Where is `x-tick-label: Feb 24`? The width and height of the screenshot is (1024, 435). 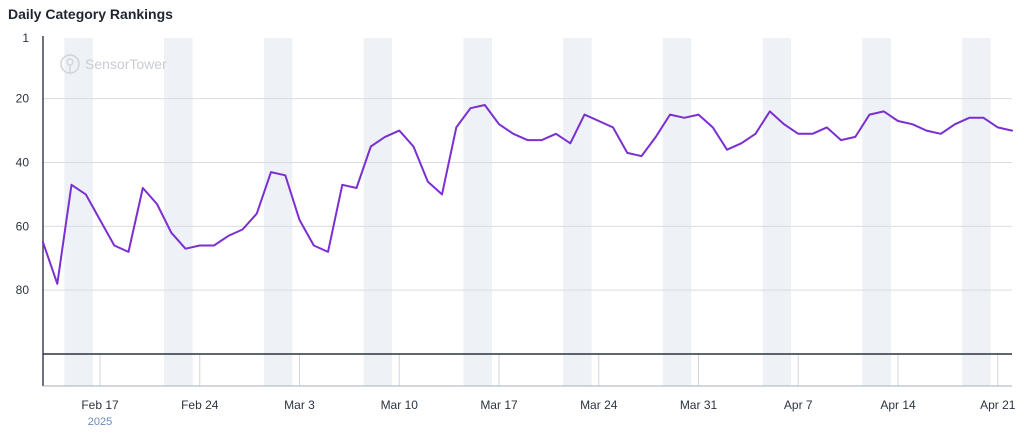 x-tick-label: Feb 24 is located at coordinates (200, 405).